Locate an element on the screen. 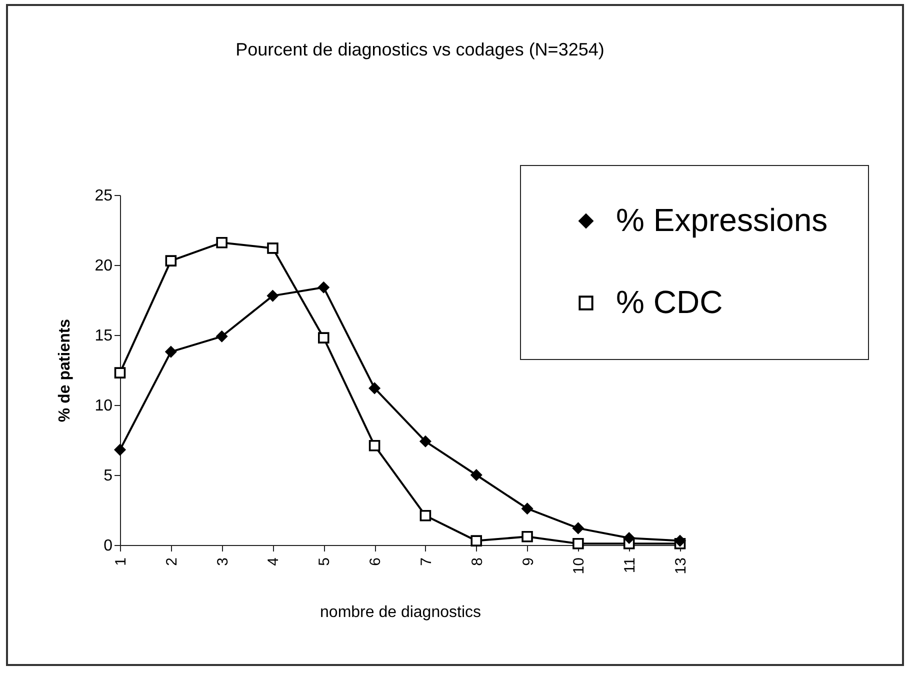 This screenshot has height=676, width=912. x-tick-label: 9 is located at coordinates (528, 562).